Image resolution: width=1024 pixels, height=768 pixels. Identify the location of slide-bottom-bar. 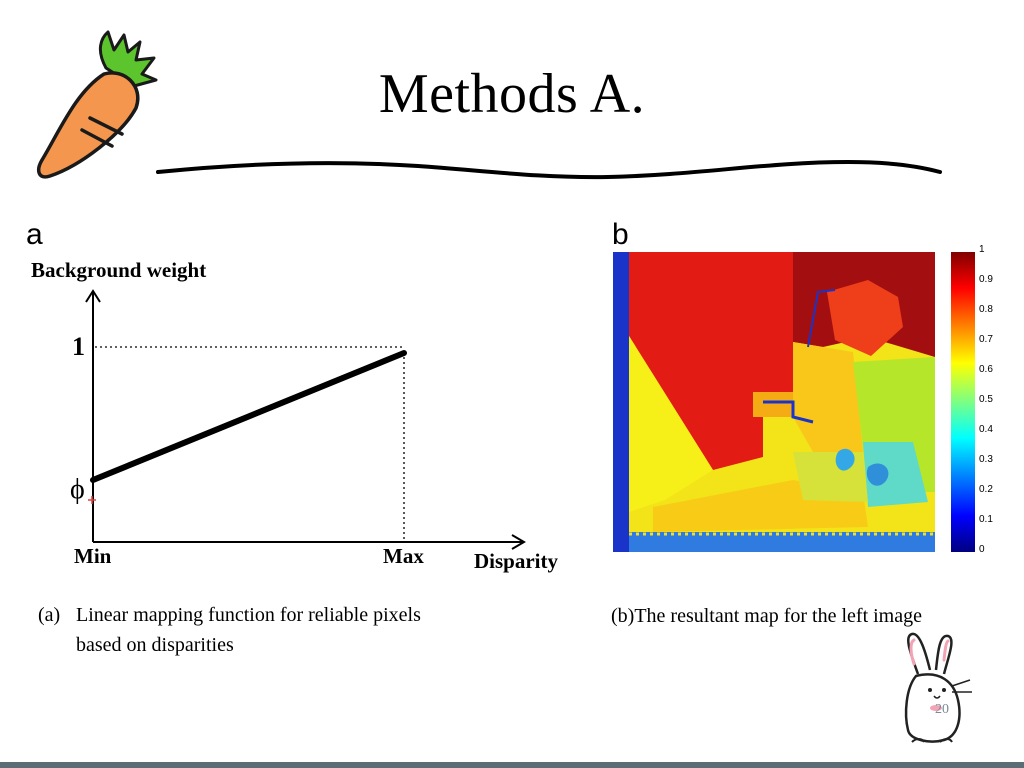
(512, 765).